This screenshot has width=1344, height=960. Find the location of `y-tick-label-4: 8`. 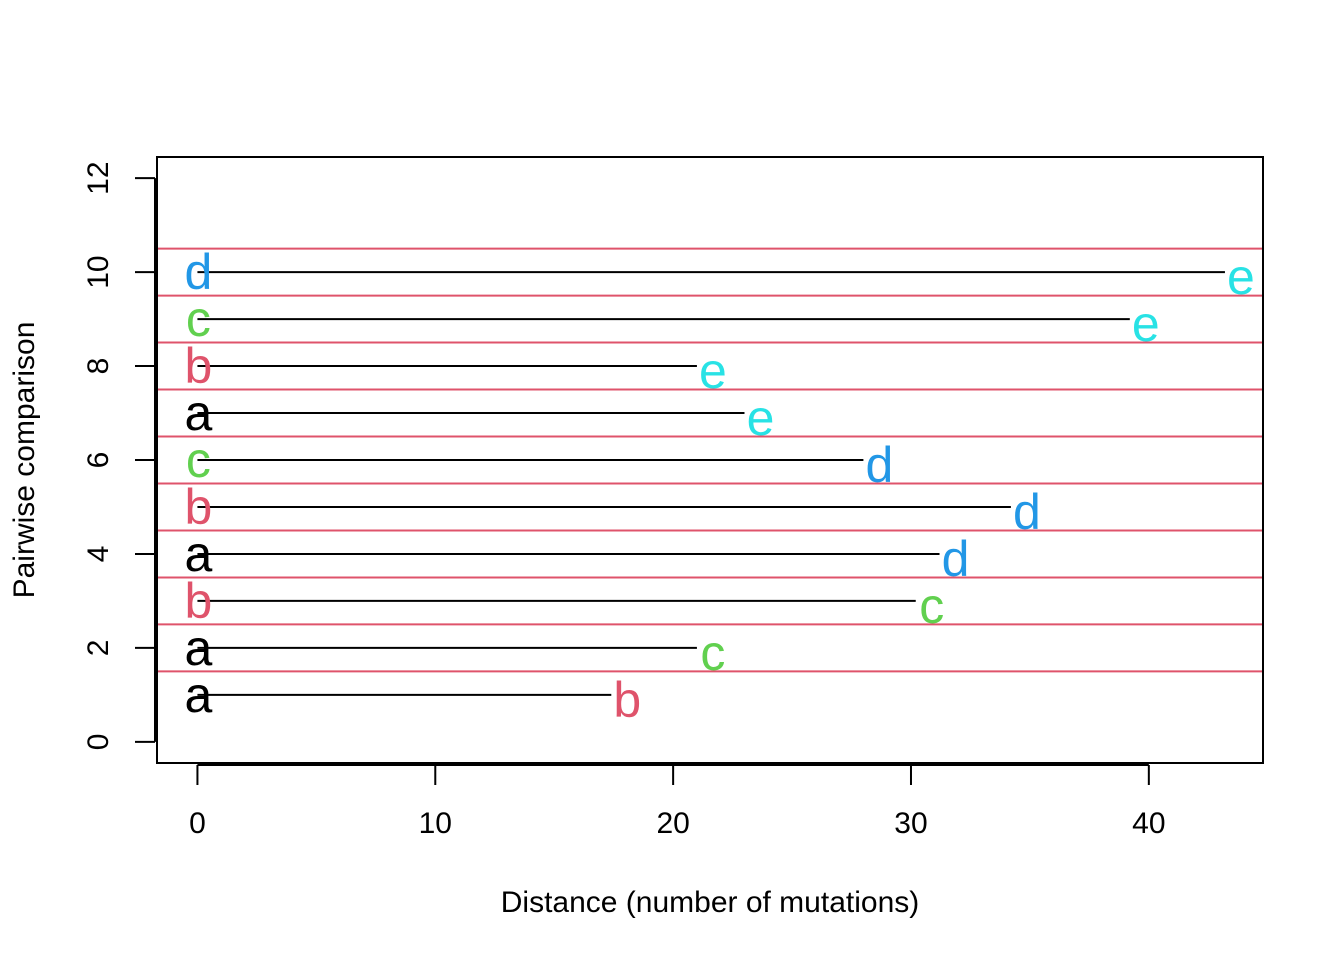

y-tick-label-4: 8 is located at coordinates (98, 366).